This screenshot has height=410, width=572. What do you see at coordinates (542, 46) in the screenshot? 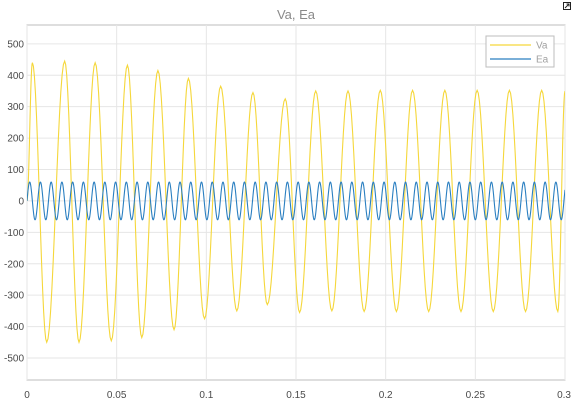
I see `legend-label-va: Va` at bounding box center [542, 46].